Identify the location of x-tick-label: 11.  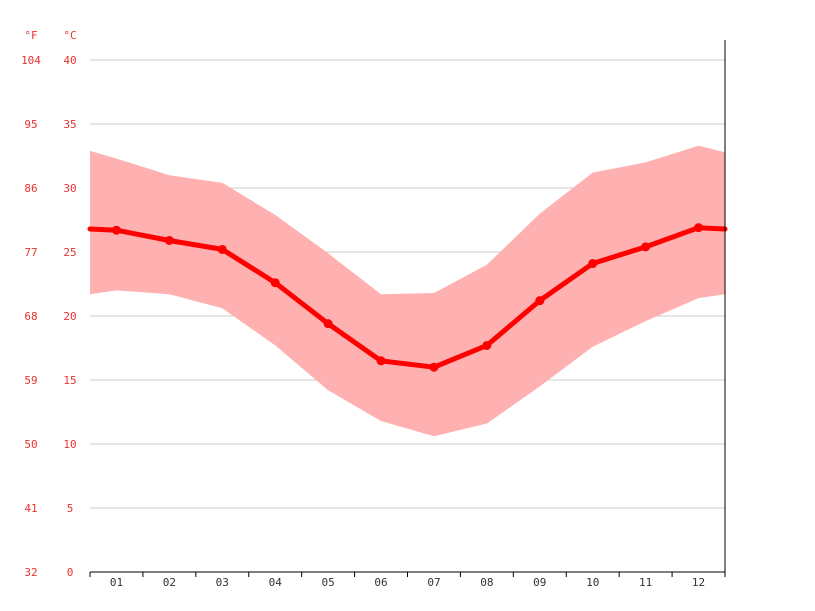
(645, 582).